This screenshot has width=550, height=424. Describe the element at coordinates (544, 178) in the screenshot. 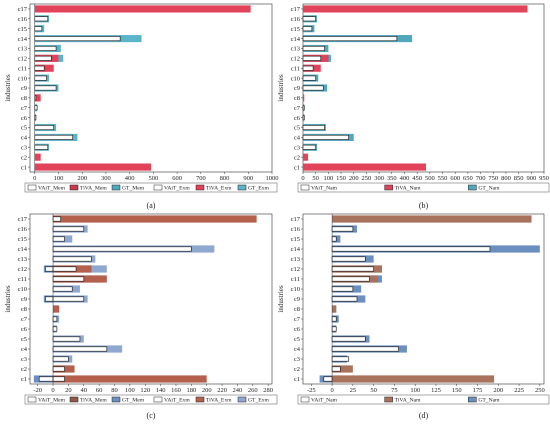

I see `x-tick-label: 950` at that location.